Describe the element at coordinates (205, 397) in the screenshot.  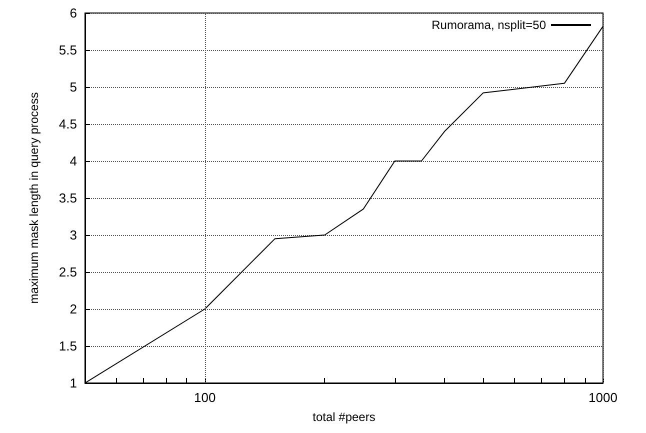
I see `x-tick-label: 100` at that location.